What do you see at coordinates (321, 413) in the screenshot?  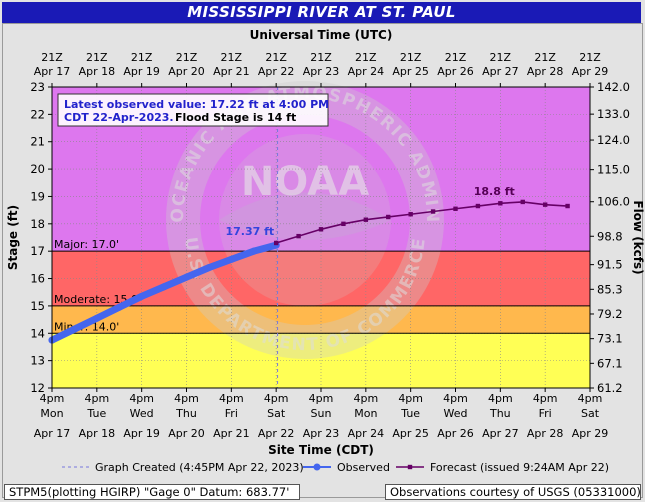 I see `x-tick-day: Sun` at bounding box center [321, 413].